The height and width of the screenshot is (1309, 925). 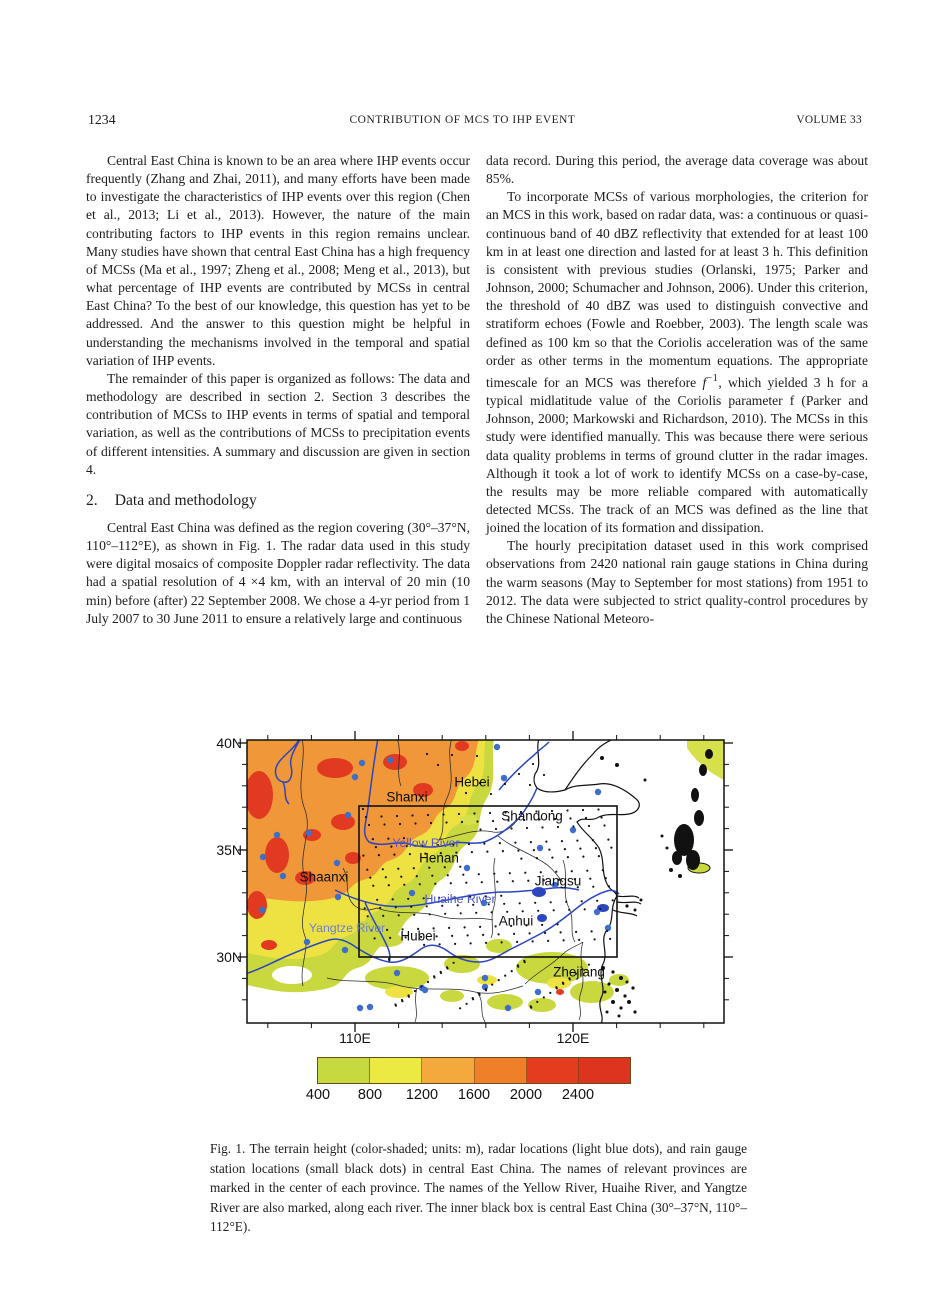 I want to click on running-title: CONTRIBUTION OF MCS TO IHP EVENT, so click(x=462, y=120).